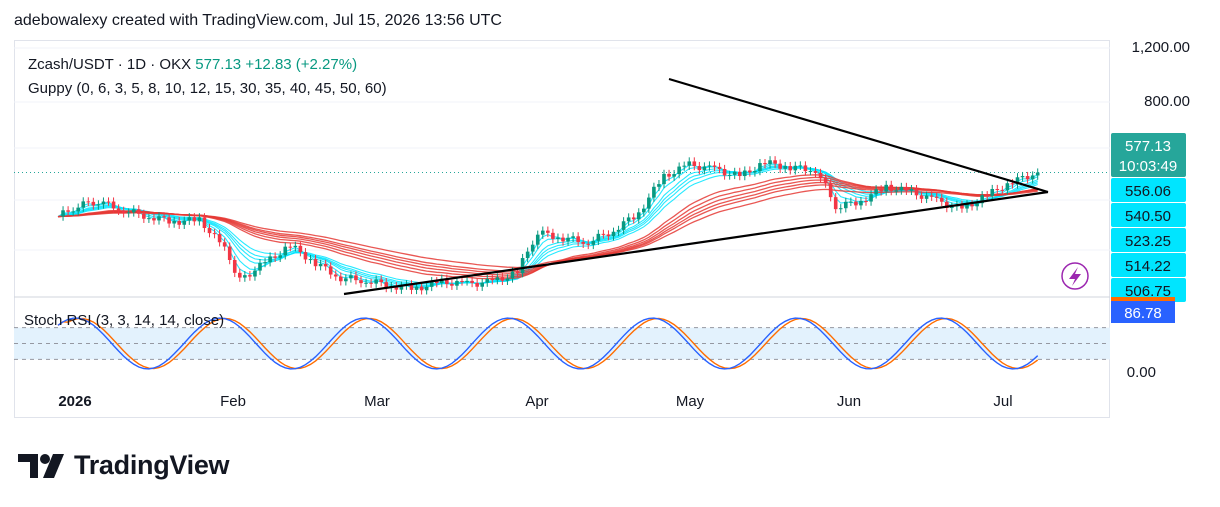  What do you see at coordinates (858, 135) in the screenshot?
I see `upper-trendline` at bounding box center [858, 135].